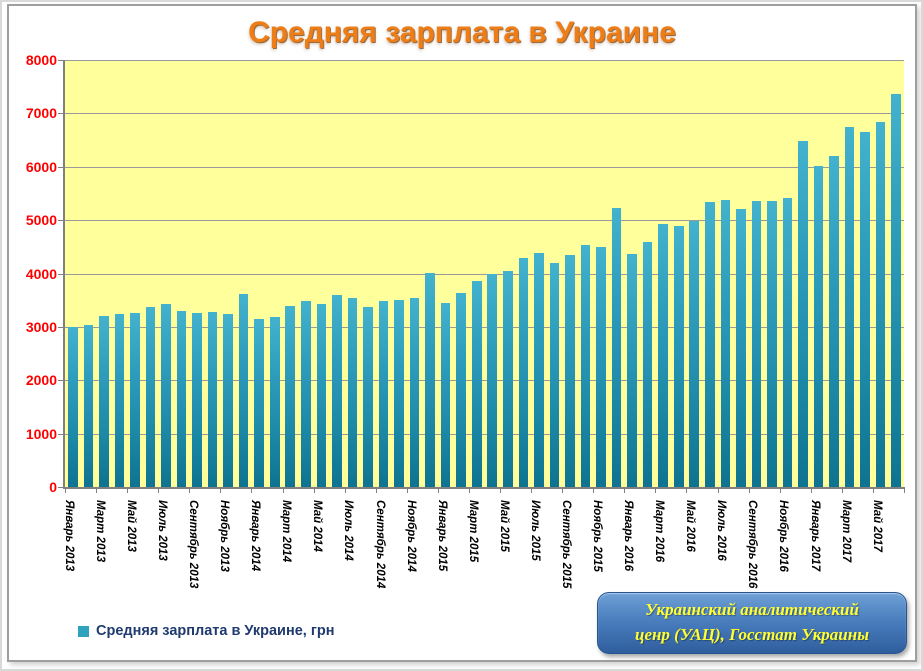 The image size is (923, 671). What do you see at coordinates (41, 60) in the screenshot?
I see `y-axis-label: 8000` at bounding box center [41, 60].